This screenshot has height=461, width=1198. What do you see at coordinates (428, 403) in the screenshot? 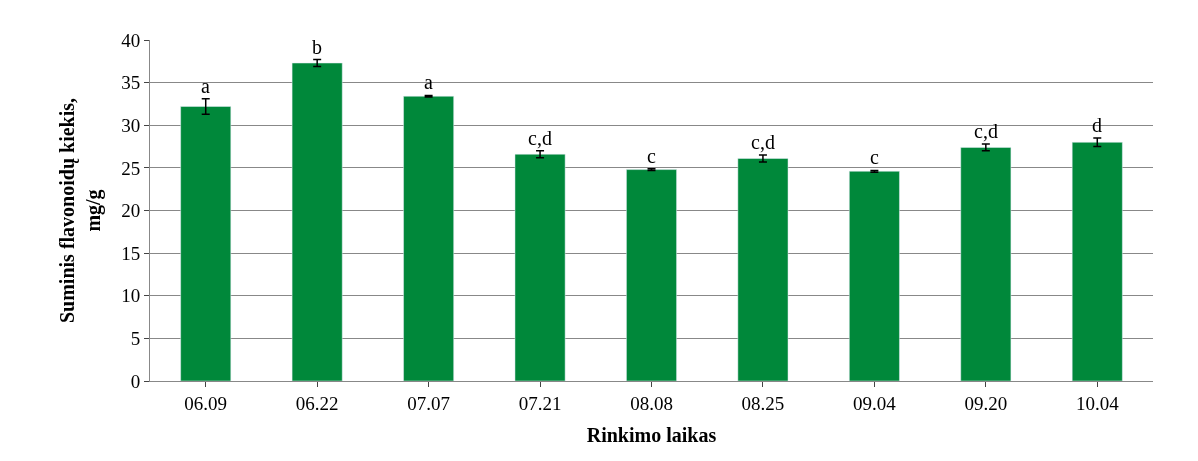
I see `x-tick-label: 07.07` at bounding box center [428, 403].